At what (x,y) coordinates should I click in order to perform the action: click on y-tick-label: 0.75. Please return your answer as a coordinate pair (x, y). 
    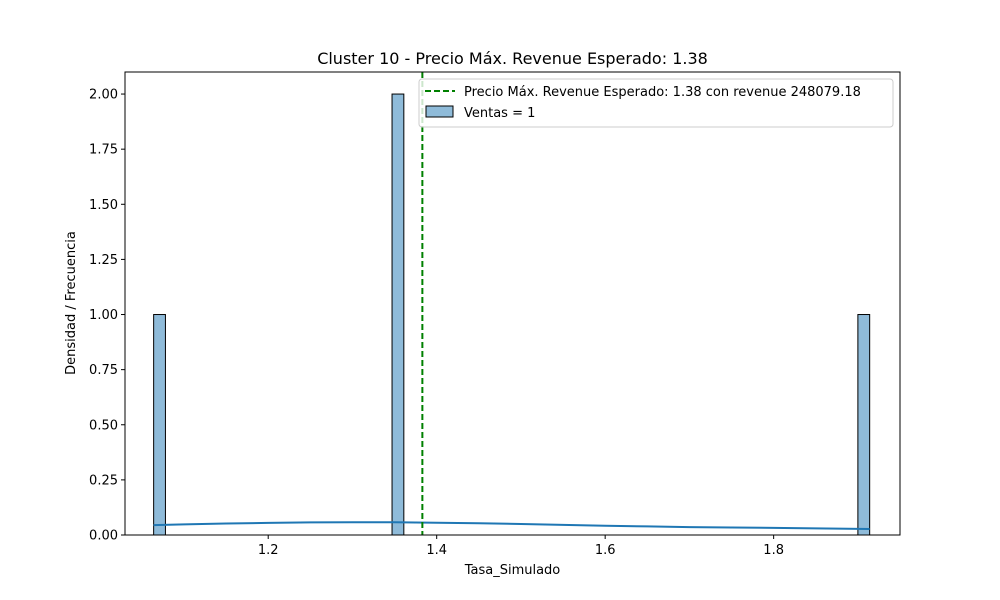
    Looking at the image, I should click on (103, 370).